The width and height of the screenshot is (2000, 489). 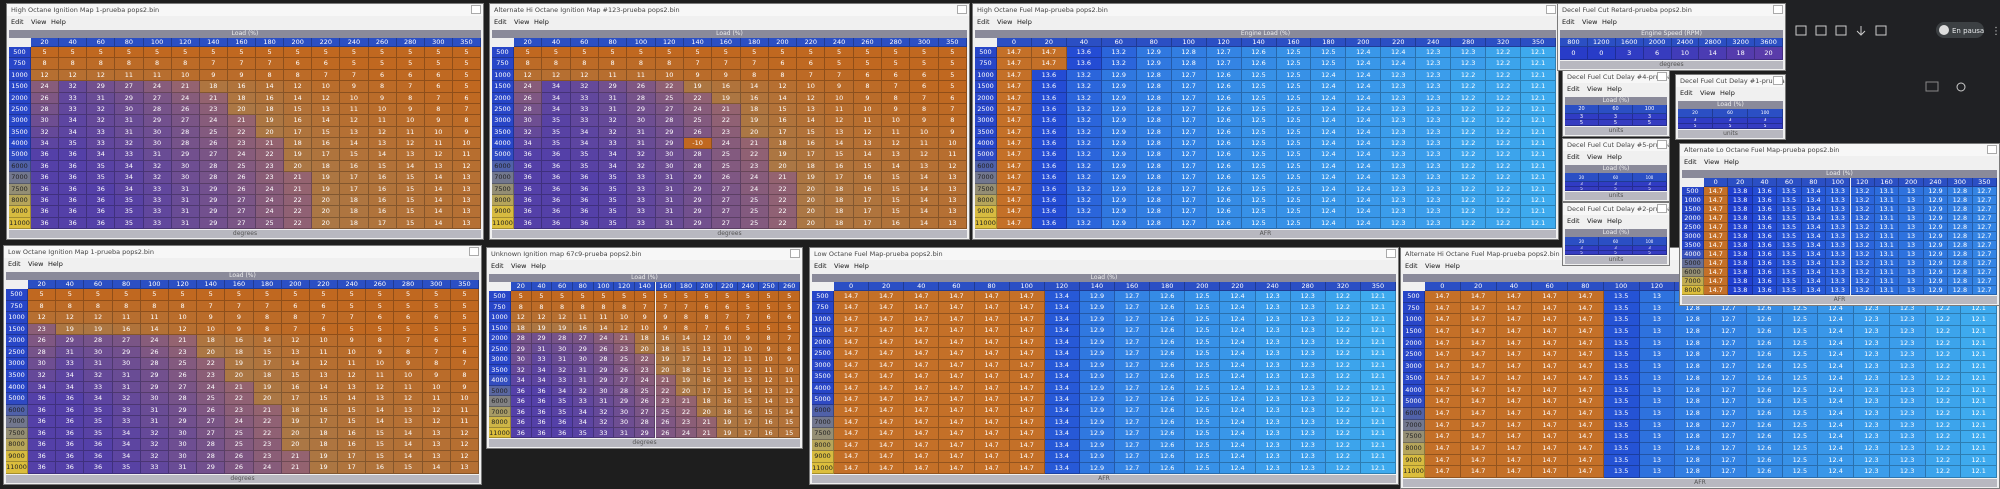 What do you see at coordinates (101, 109) in the screenshot?
I see `table-cell: 32` at bounding box center [101, 109].